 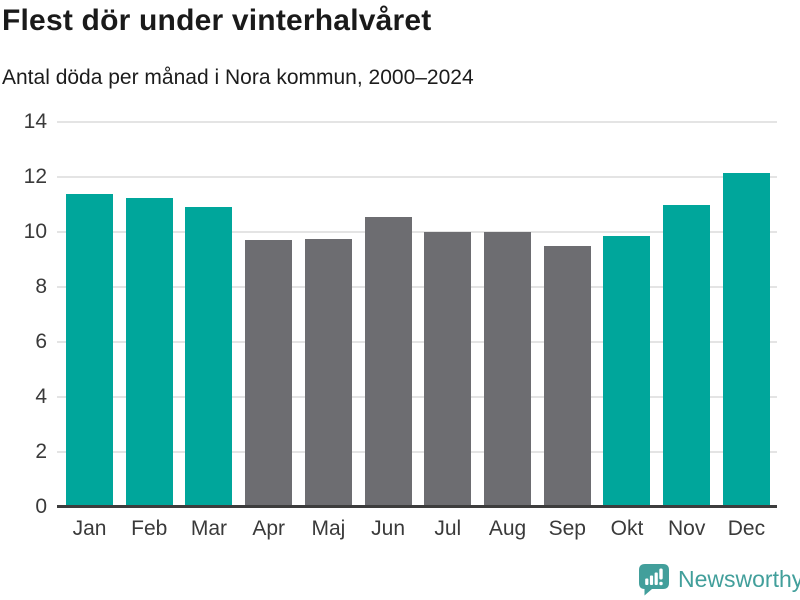 What do you see at coordinates (35, 121) in the screenshot?
I see `y-tick-label-14: 14` at bounding box center [35, 121].